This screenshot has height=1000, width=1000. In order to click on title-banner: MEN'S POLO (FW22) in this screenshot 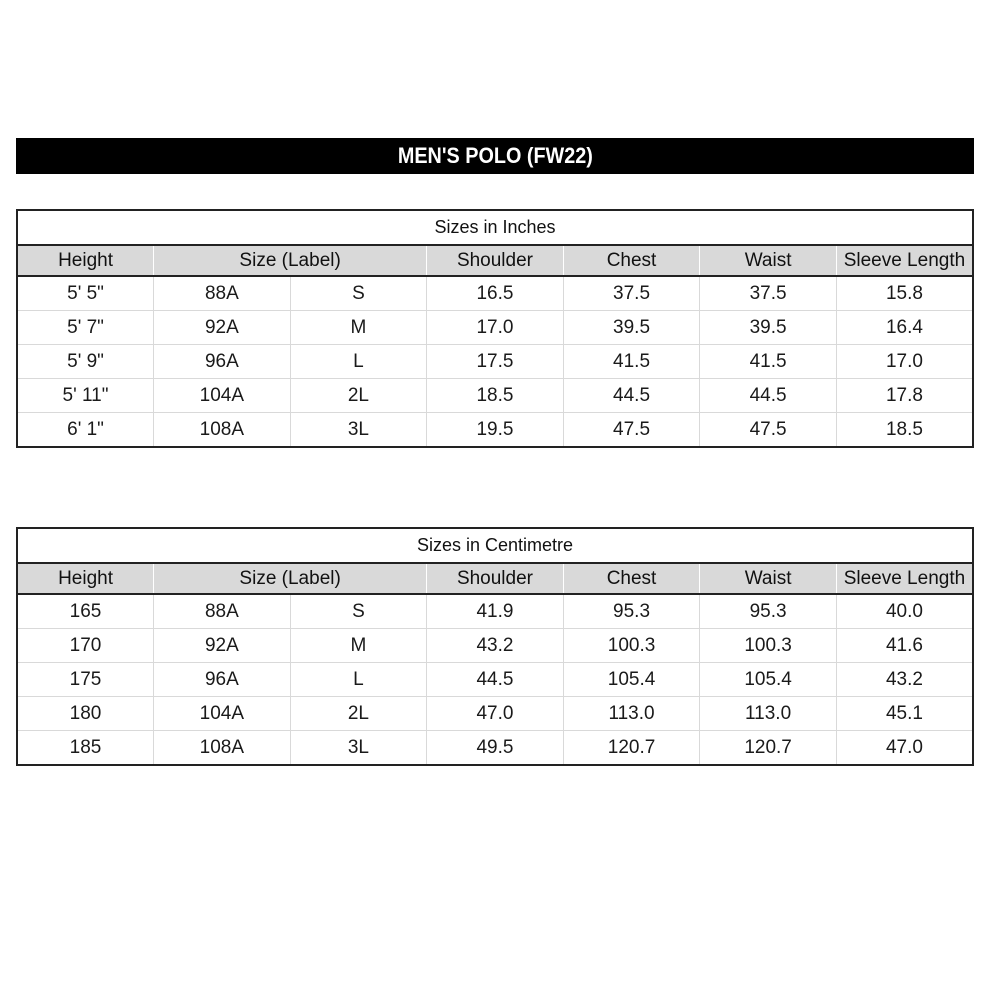, I will do `click(495, 156)`.